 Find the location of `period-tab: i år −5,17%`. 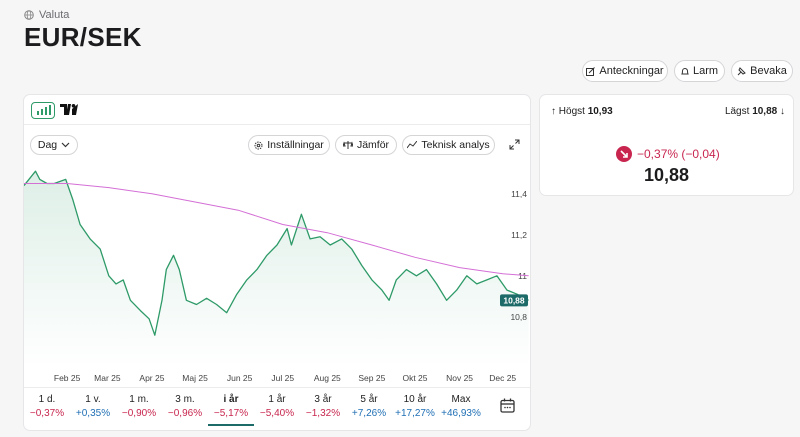

period-tab: i år −5,17% is located at coordinates (231, 409).